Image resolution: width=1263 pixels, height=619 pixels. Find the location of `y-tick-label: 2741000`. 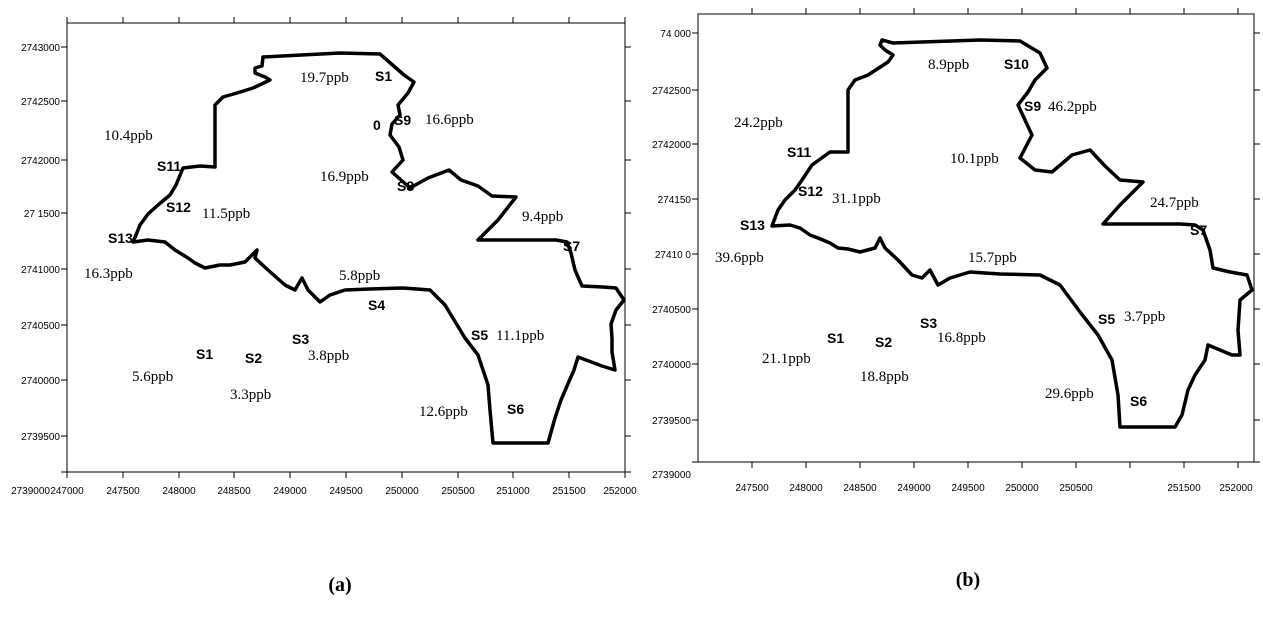

y-tick-label: 2741000 is located at coordinates (40, 270).